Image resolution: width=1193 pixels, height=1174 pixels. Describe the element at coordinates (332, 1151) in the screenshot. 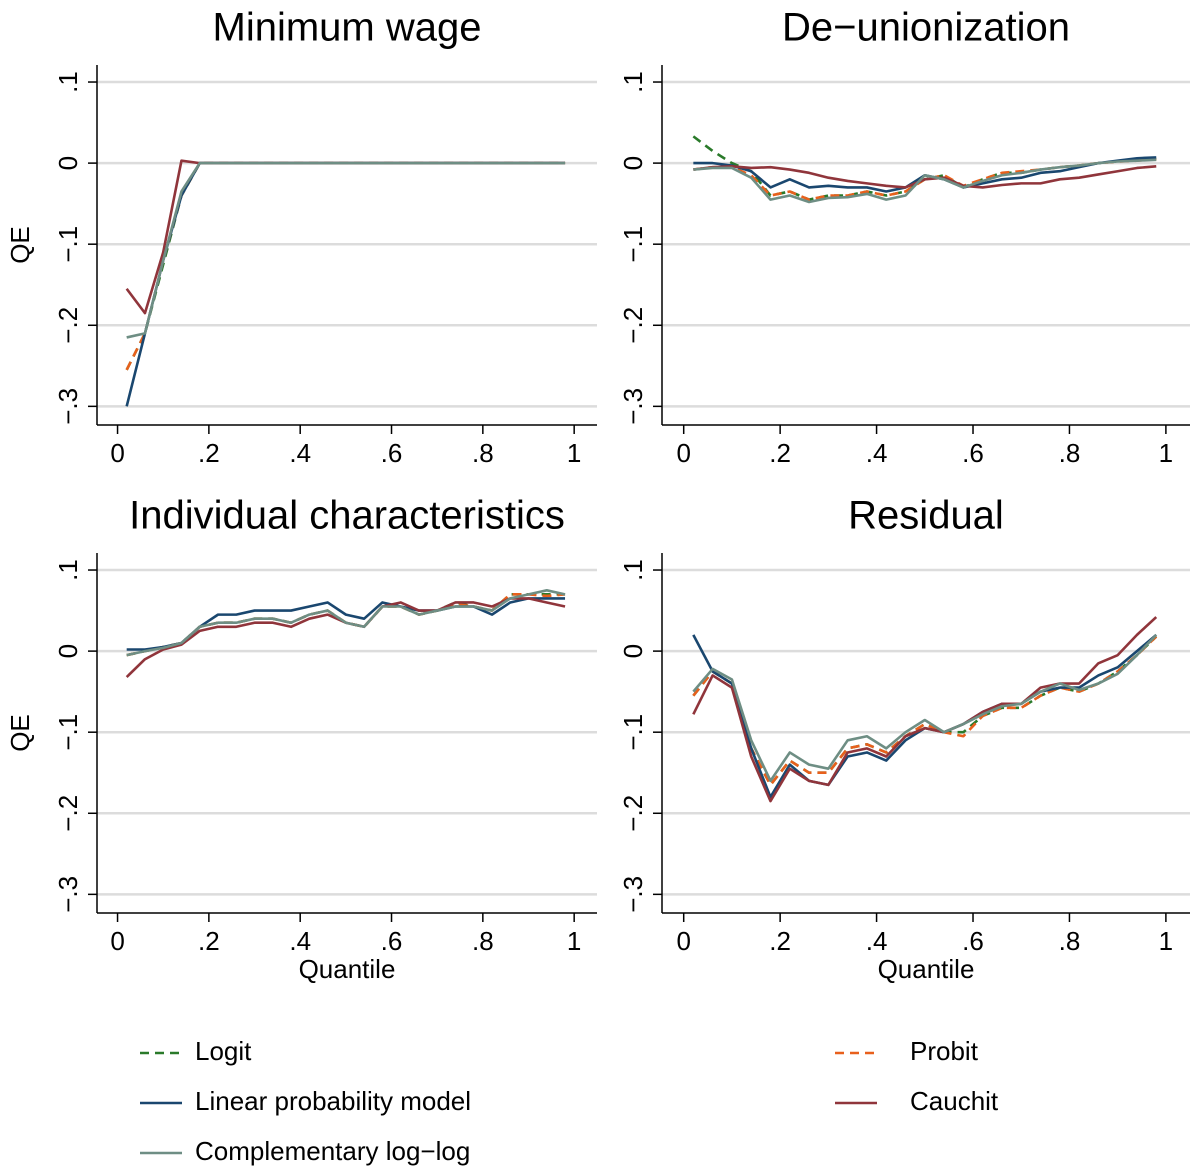

I see `legend-label: Complementary log−log` at that location.